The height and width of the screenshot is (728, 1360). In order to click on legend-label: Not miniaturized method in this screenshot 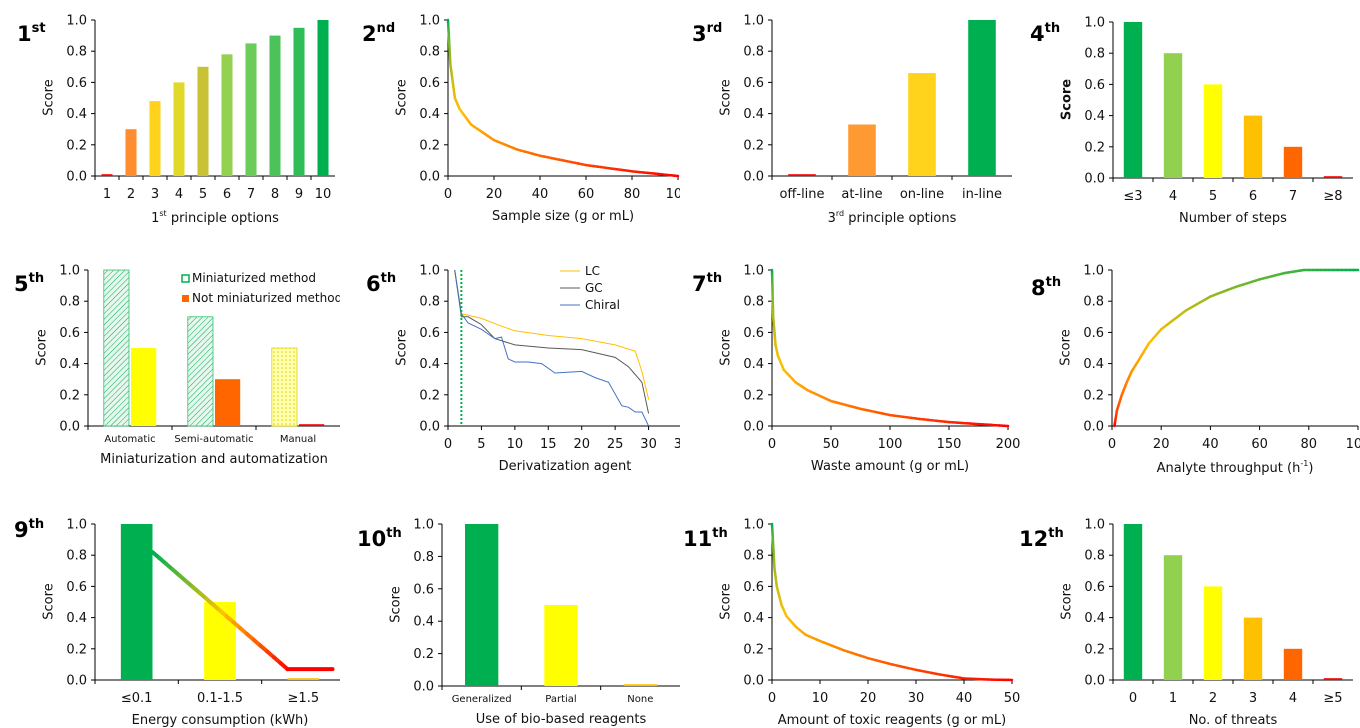, I will do `click(266, 298)`.